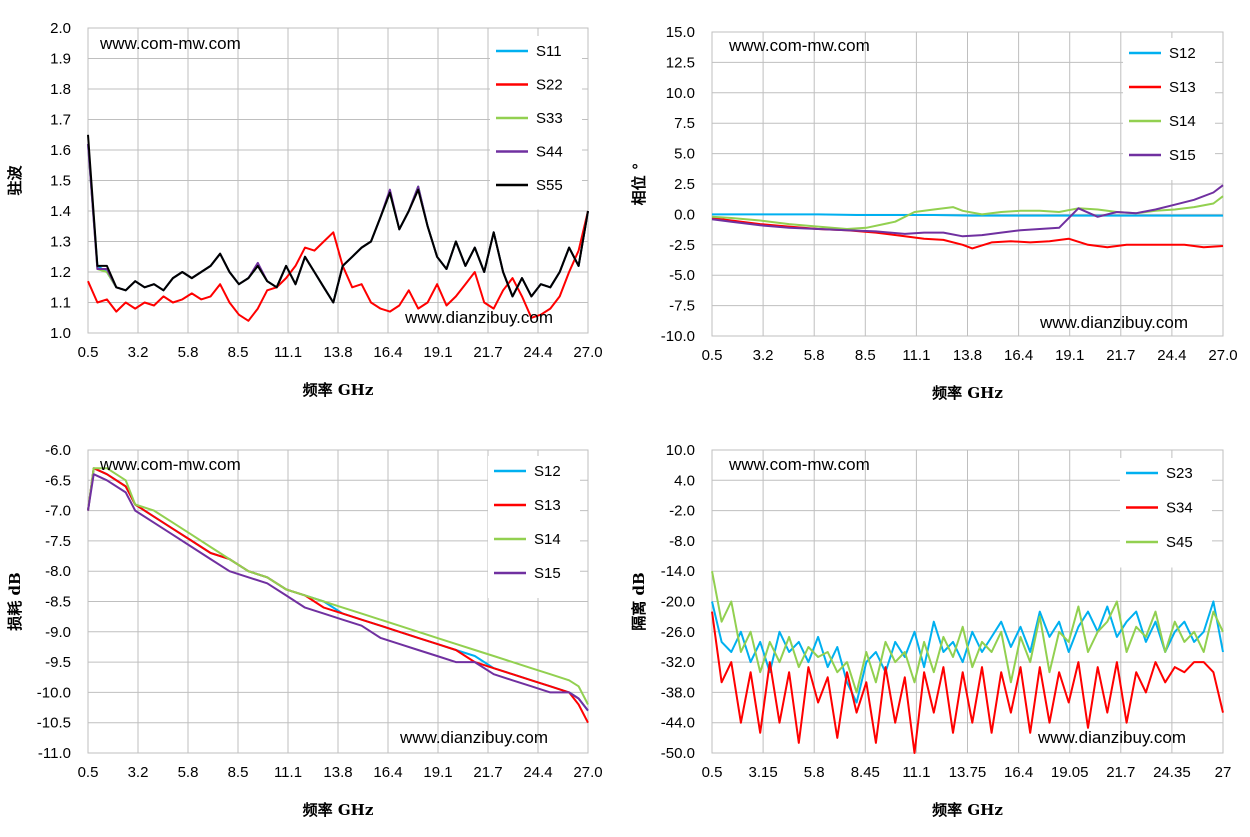 This screenshot has height=837, width=1250. I want to click on x-tick-label: 24.35, so click(1172, 772).